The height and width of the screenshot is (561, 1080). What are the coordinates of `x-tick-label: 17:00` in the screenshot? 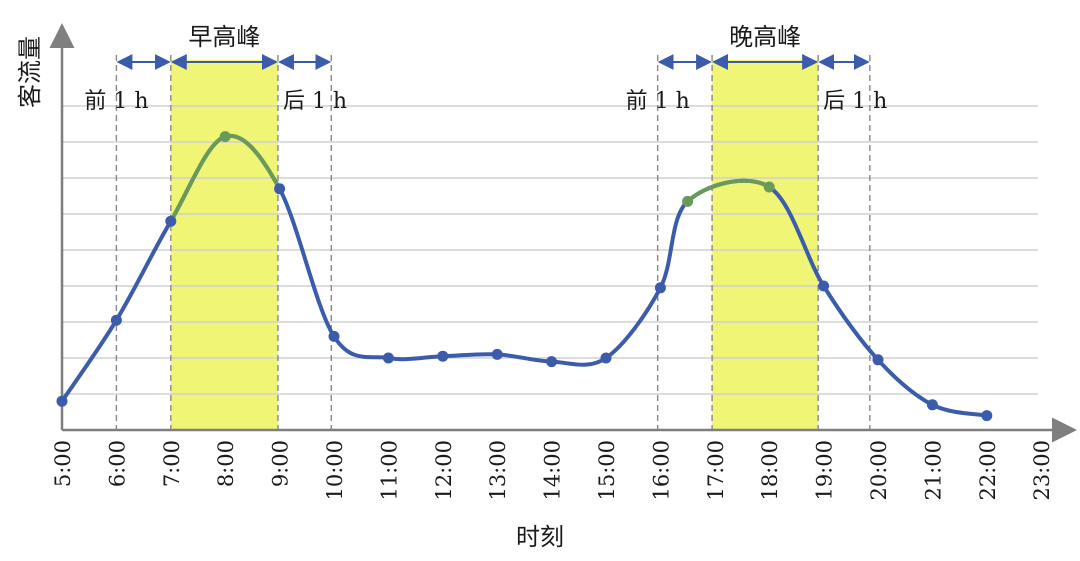 It's located at (716, 470).